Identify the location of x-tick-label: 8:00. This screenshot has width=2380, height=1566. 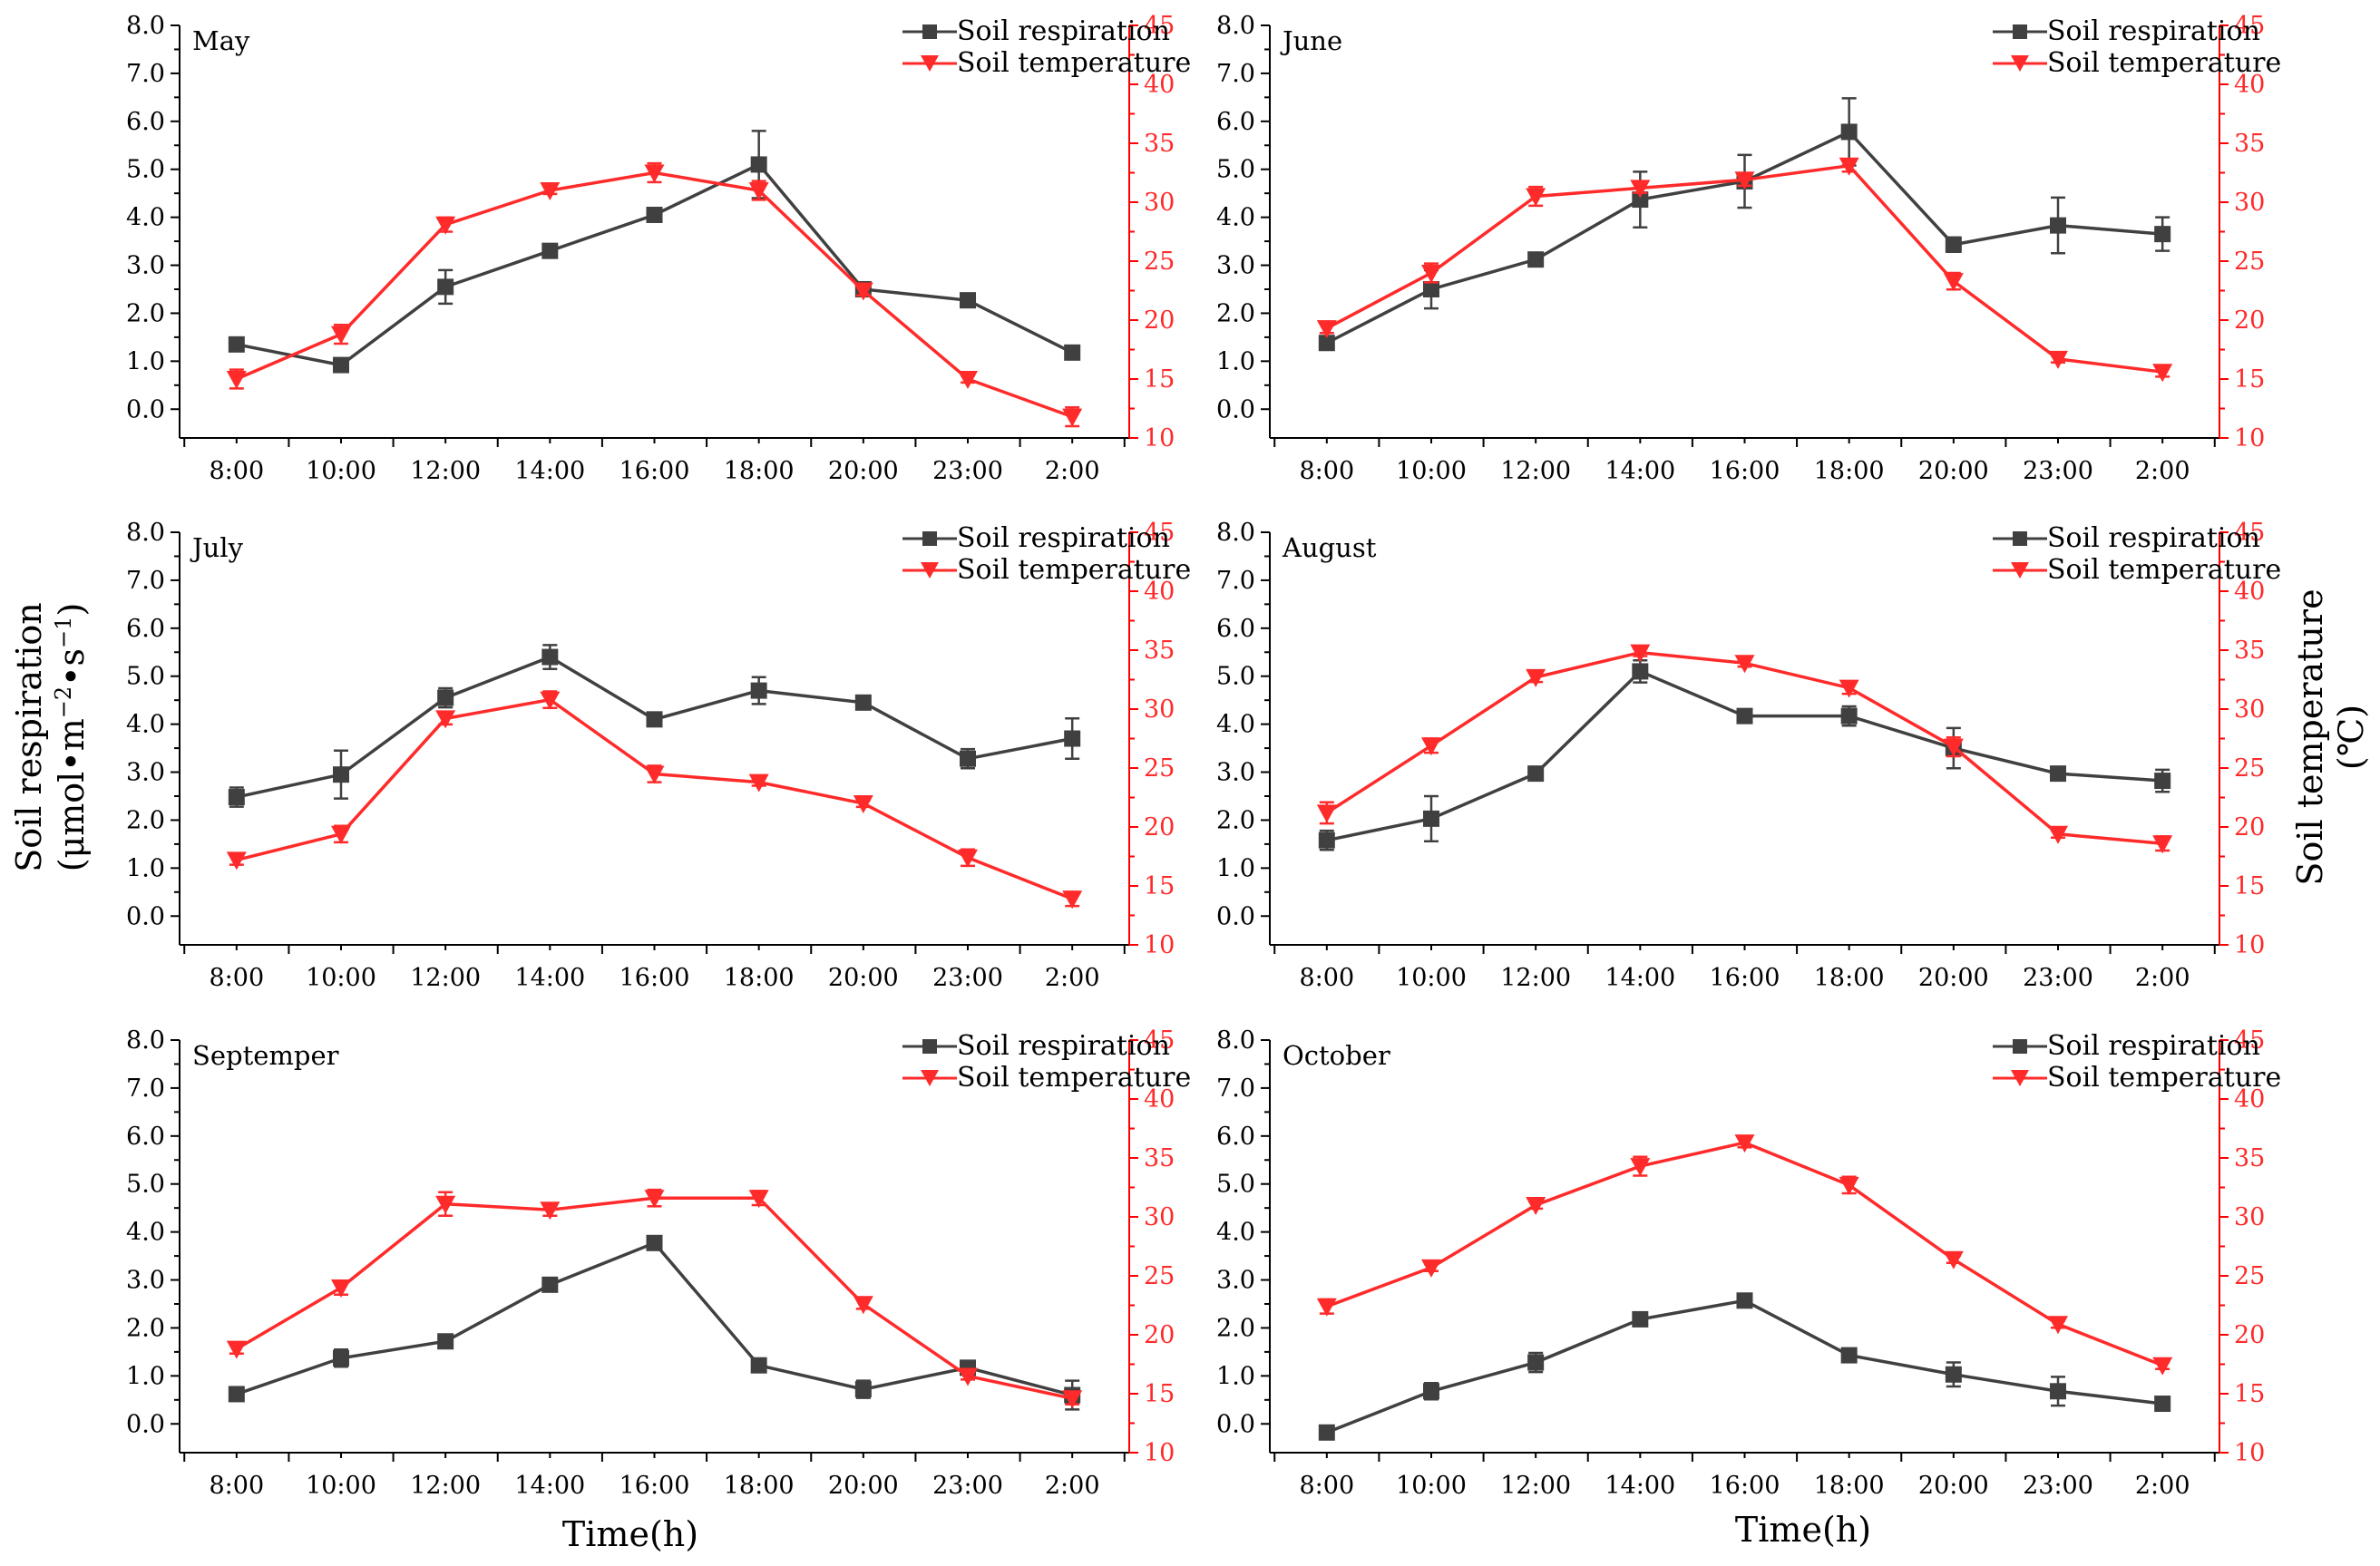
(236, 978).